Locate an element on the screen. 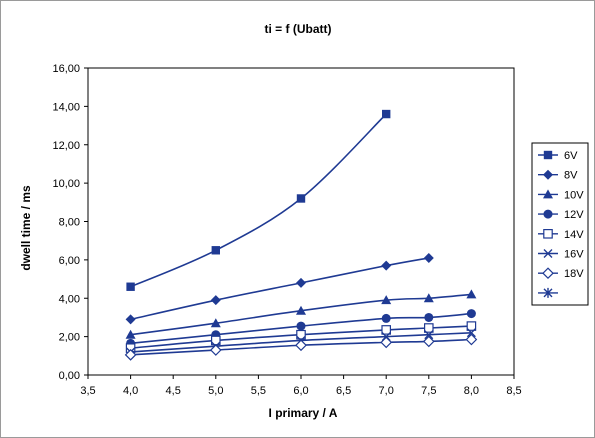 The height and width of the screenshot is (438, 595). x-tick-label: 5,5 is located at coordinates (258, 391).